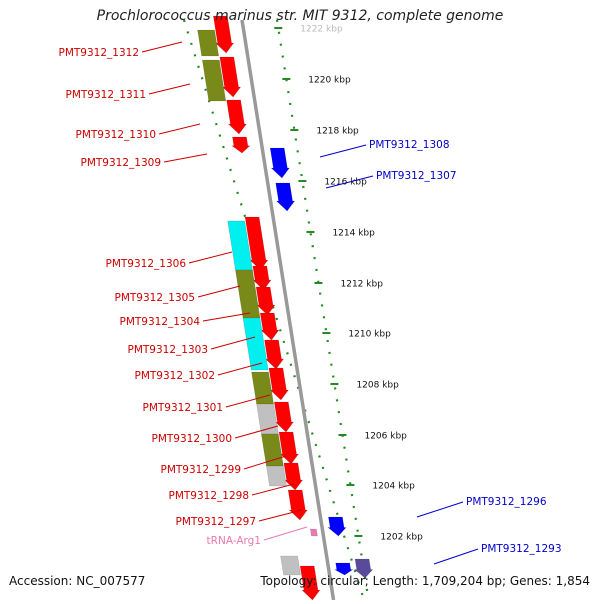  I want to click on trna-label: tRNA-Arg1, so click(234, 541).